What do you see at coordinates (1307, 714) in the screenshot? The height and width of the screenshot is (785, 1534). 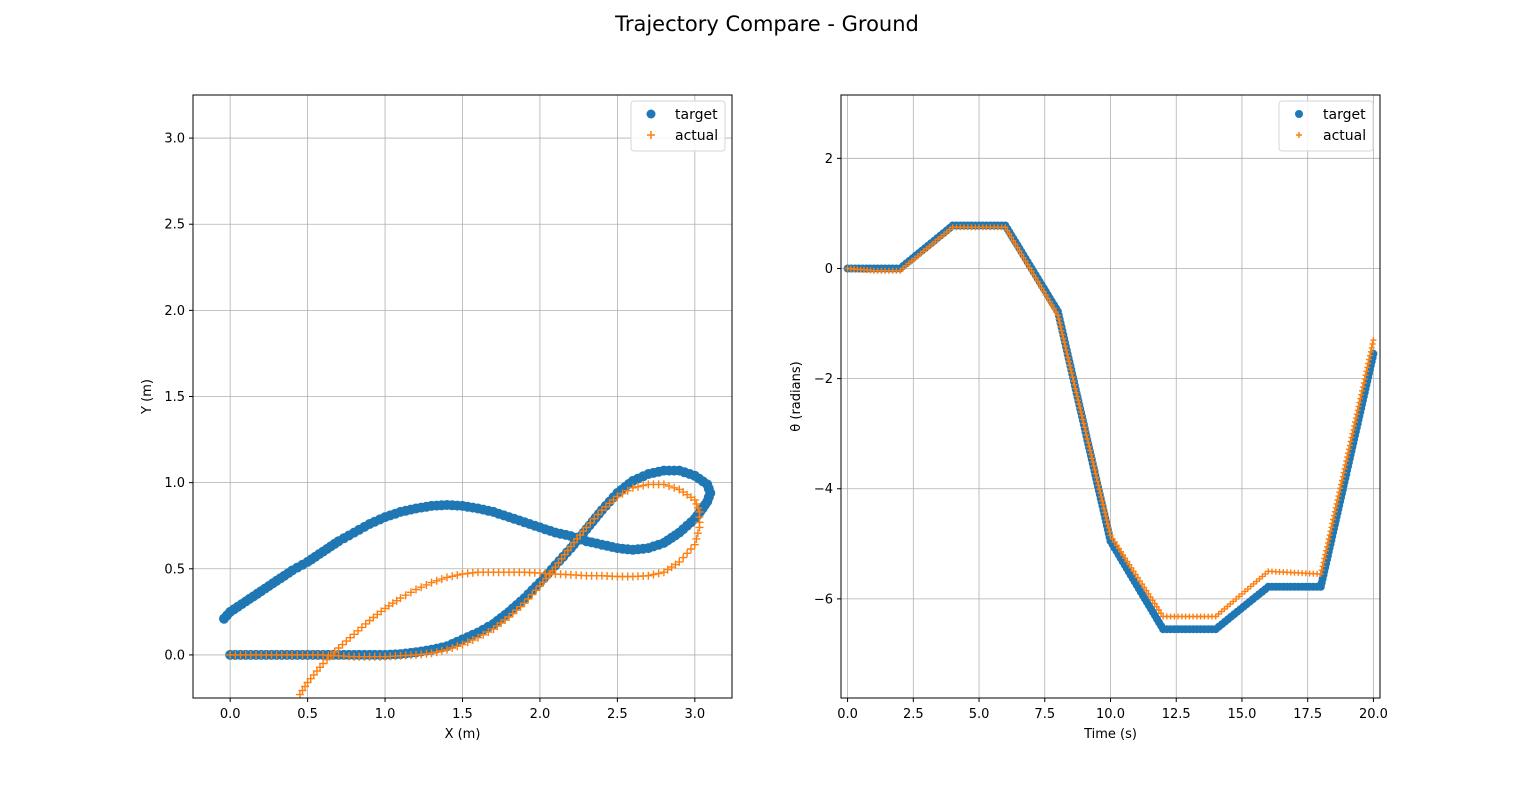 I see `x-tick-label: 17.5` at bounding box center [1307, 714].